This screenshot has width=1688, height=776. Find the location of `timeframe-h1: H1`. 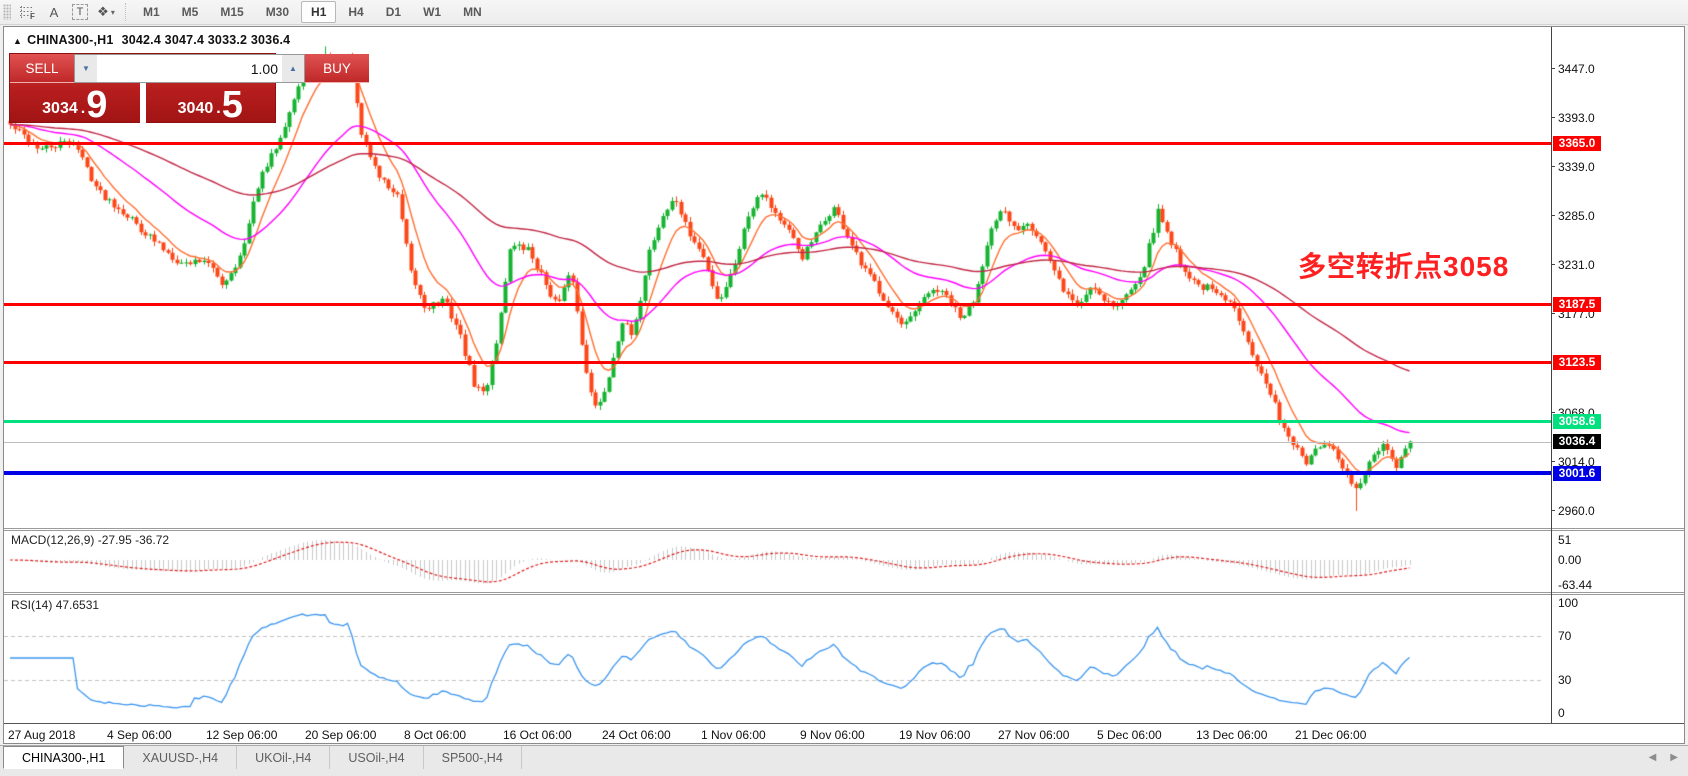

timeframe-h1: H1 is located at coordinates (319, 12).